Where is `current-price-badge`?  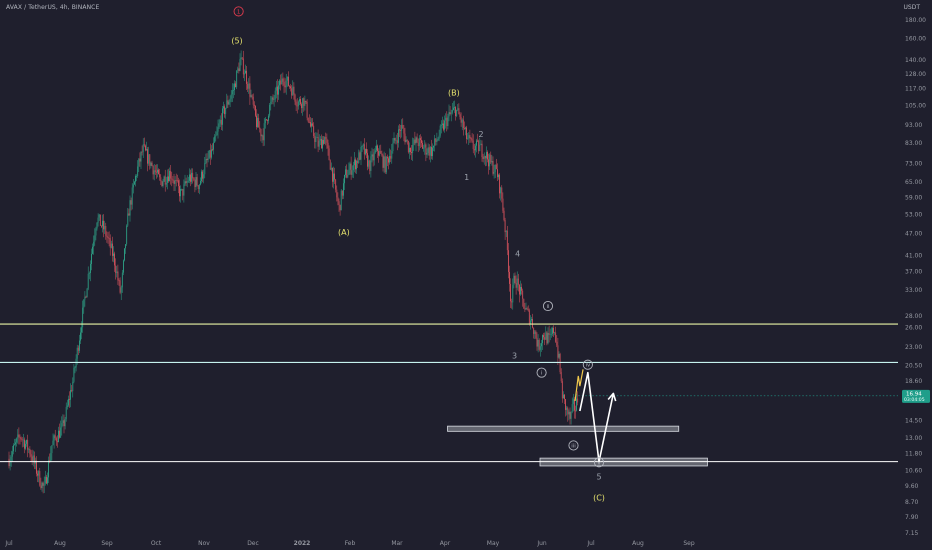 current-price-badge is located at coordinates (916, 396).